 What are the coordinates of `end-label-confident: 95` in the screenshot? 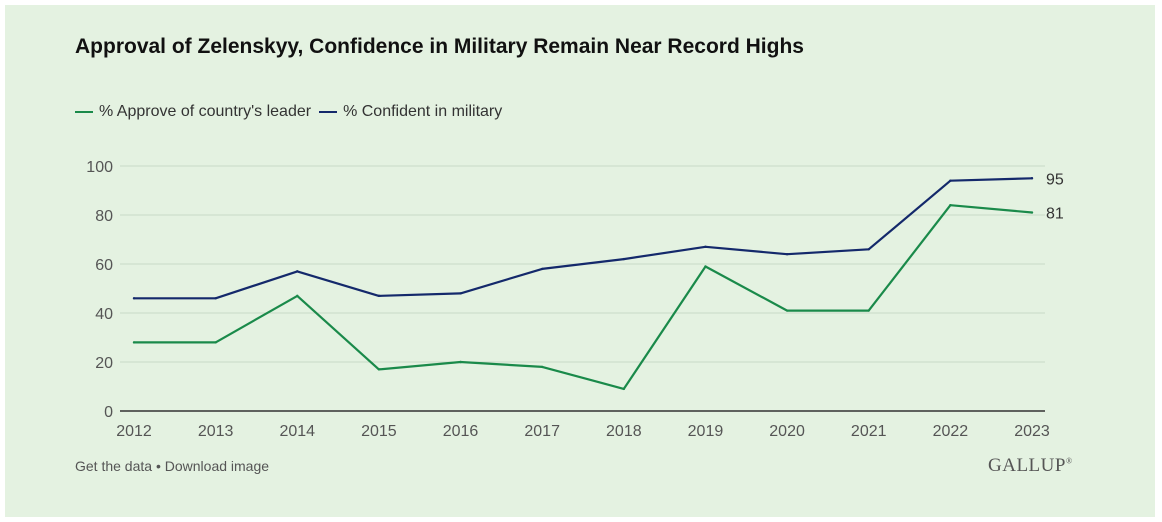 It's located at (1055, 179).